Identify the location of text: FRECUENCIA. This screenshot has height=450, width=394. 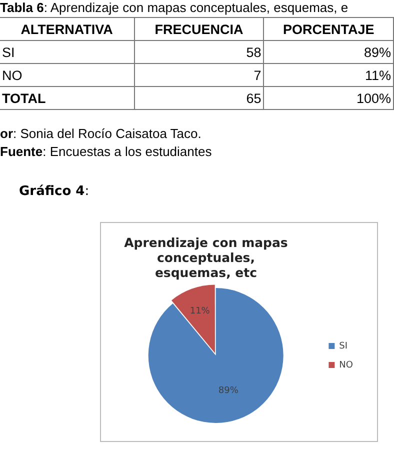
(199, 29).